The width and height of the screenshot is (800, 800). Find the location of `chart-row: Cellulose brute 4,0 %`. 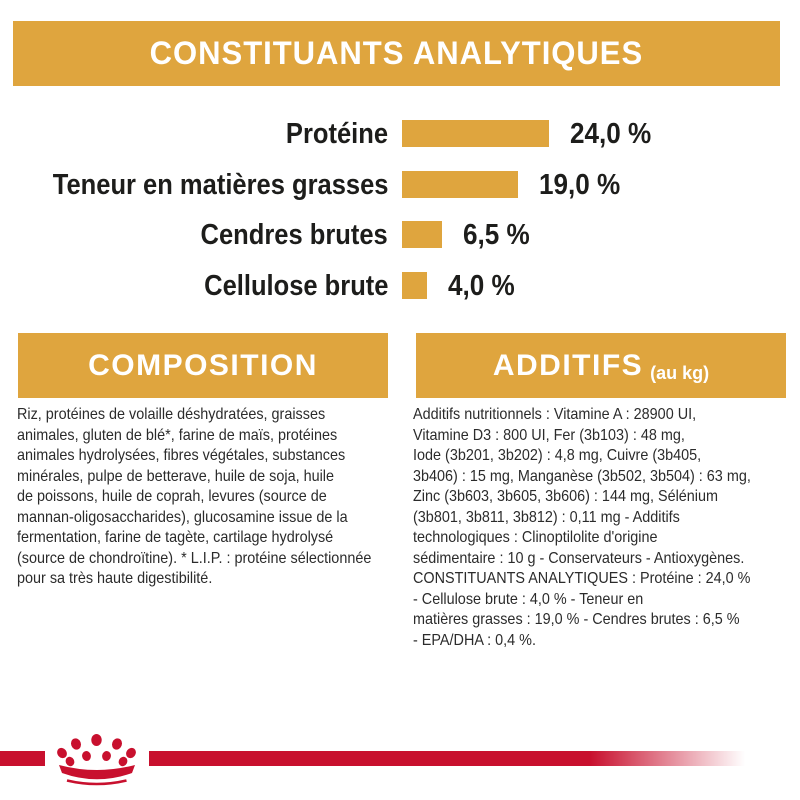

chart-row: Cellulose brute 4,0 % is located at coordinates (400, 285).